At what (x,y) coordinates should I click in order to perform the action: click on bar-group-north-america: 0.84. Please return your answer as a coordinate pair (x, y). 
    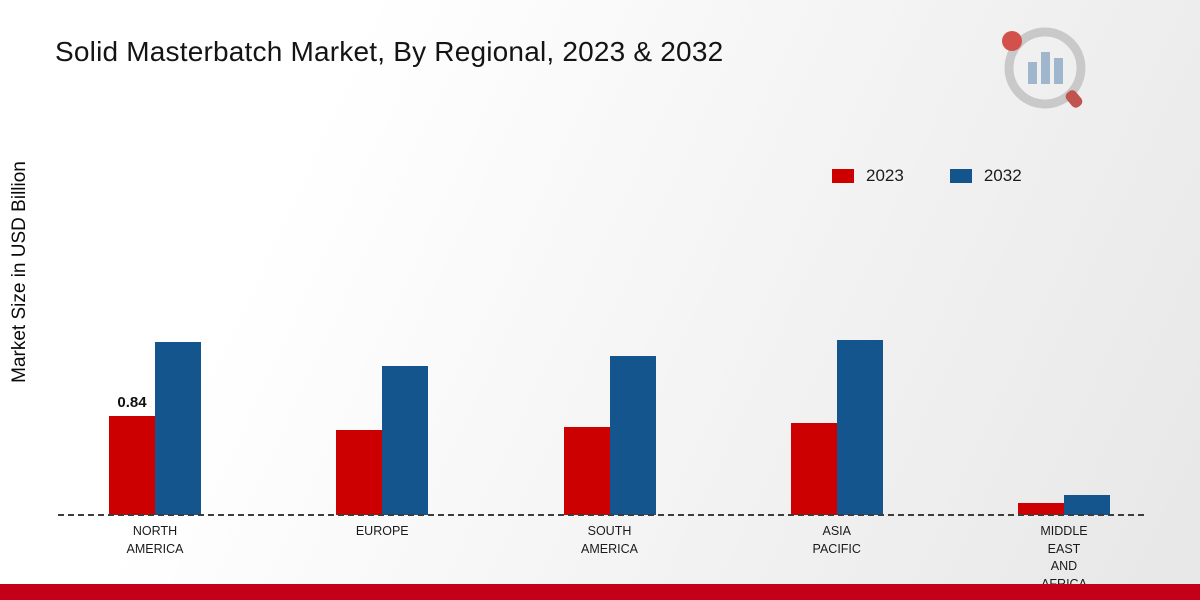
    Looking at the image, I should click on (155, 428).